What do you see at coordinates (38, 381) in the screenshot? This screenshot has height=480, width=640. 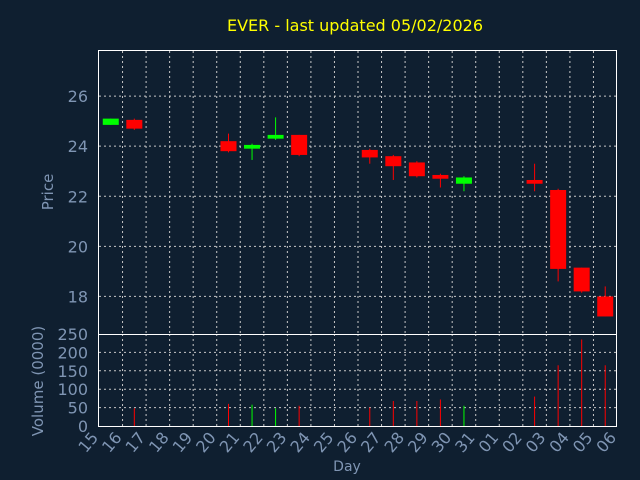 I see `volume-axis-label: Volume (0000)` at bounding box center [38, 381].